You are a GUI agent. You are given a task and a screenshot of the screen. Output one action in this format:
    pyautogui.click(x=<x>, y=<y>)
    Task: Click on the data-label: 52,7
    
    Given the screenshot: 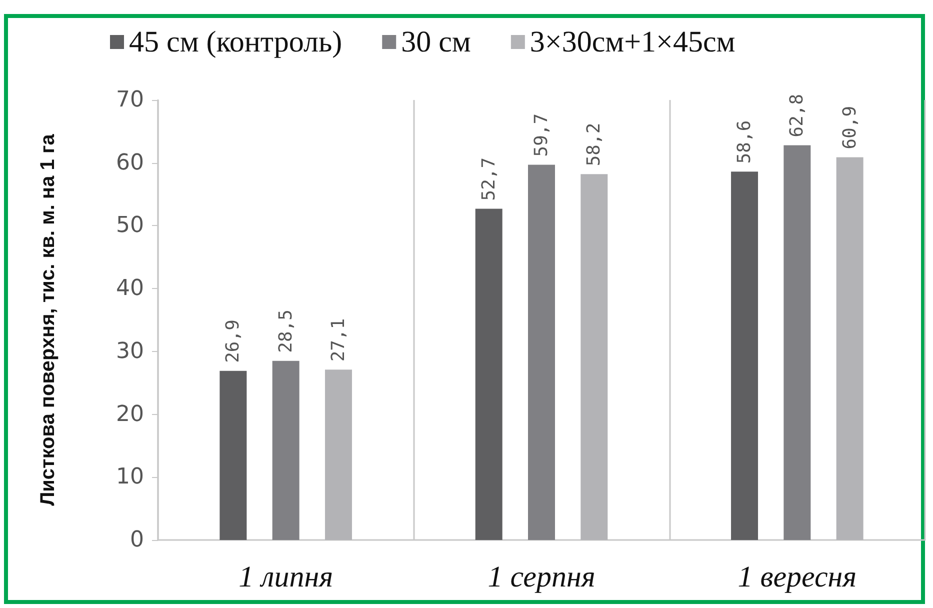 What is the action you would take?
    pyautogui.click(x=489, y=179)
    